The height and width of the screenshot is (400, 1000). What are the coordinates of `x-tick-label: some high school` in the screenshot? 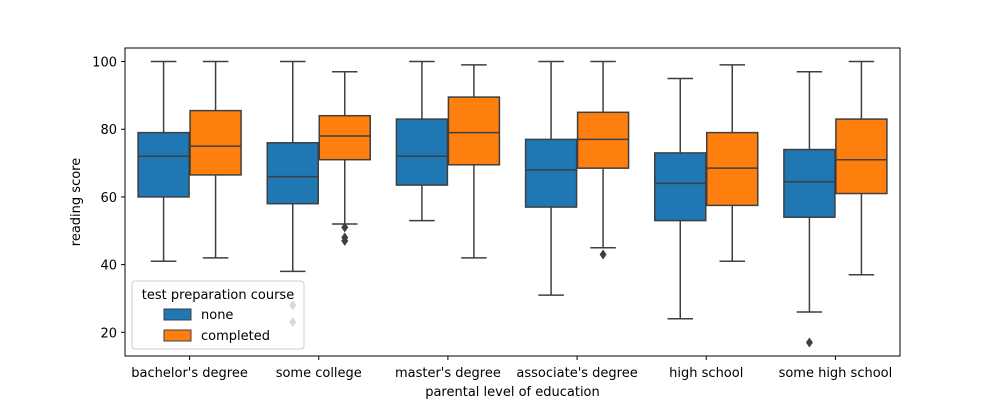 It's located at (836, 373).